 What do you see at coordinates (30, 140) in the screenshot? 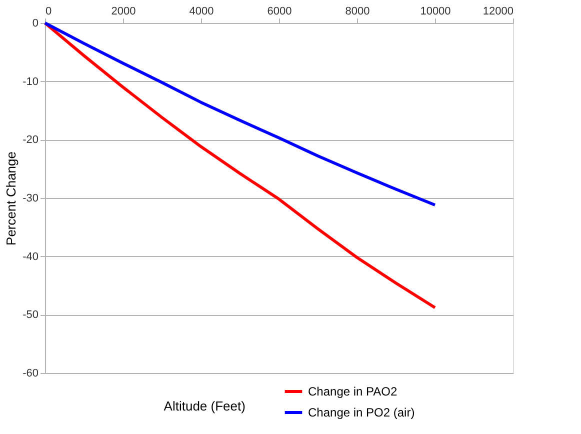
I see `y-tick-label: -20` at bounding box center [30, 140].